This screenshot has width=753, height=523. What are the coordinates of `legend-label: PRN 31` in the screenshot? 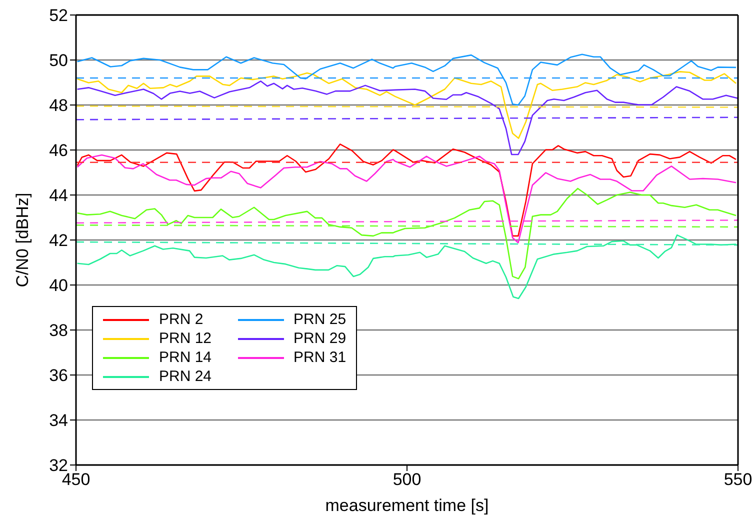 It's located at (320, 357).